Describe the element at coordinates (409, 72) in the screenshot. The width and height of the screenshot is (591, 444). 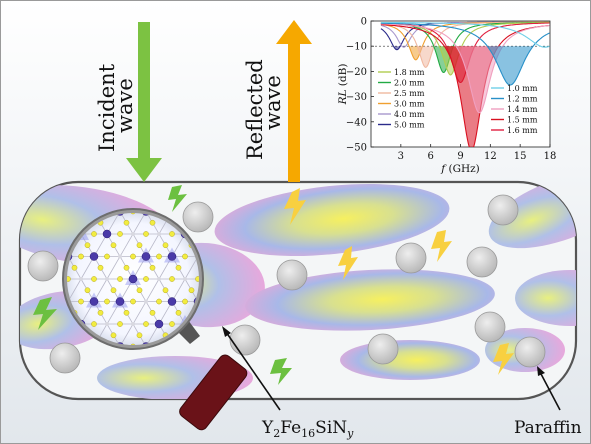
I see `legend-label: 1.8 mm` at that location.